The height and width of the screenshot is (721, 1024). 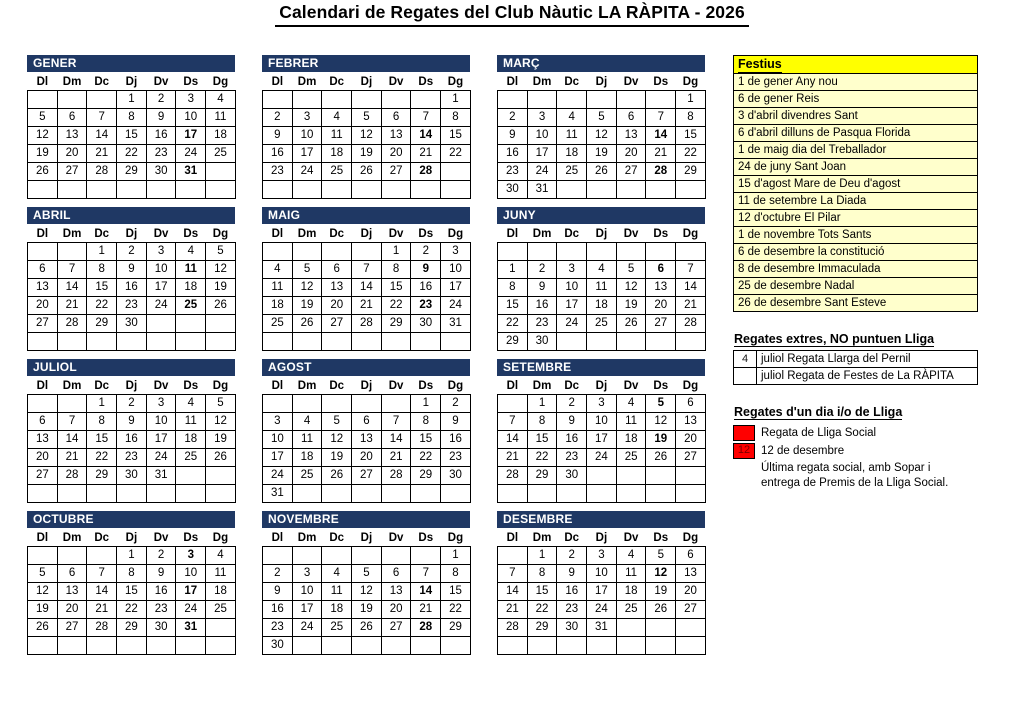 What do you see at coordinates (512, 135) in the screenshot?
I see `day-cell: 9` at bounding box center [512, 135].